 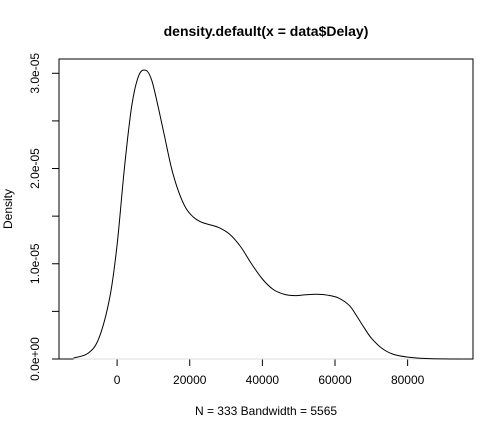 I want to click on y-tick-label: 1.0e-05, so click(x=35, y=263).